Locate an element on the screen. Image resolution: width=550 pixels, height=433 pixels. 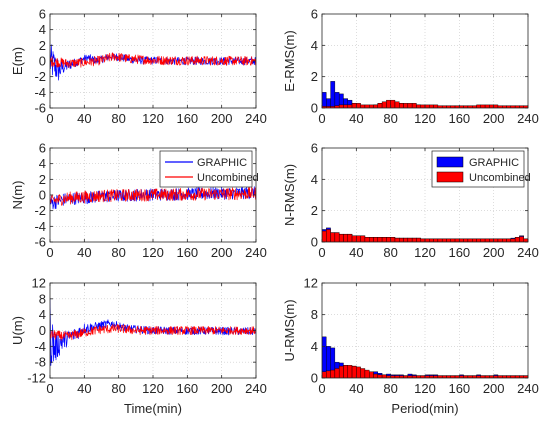
x-axis-label: Period(min) is located at coordinates (424, 408).